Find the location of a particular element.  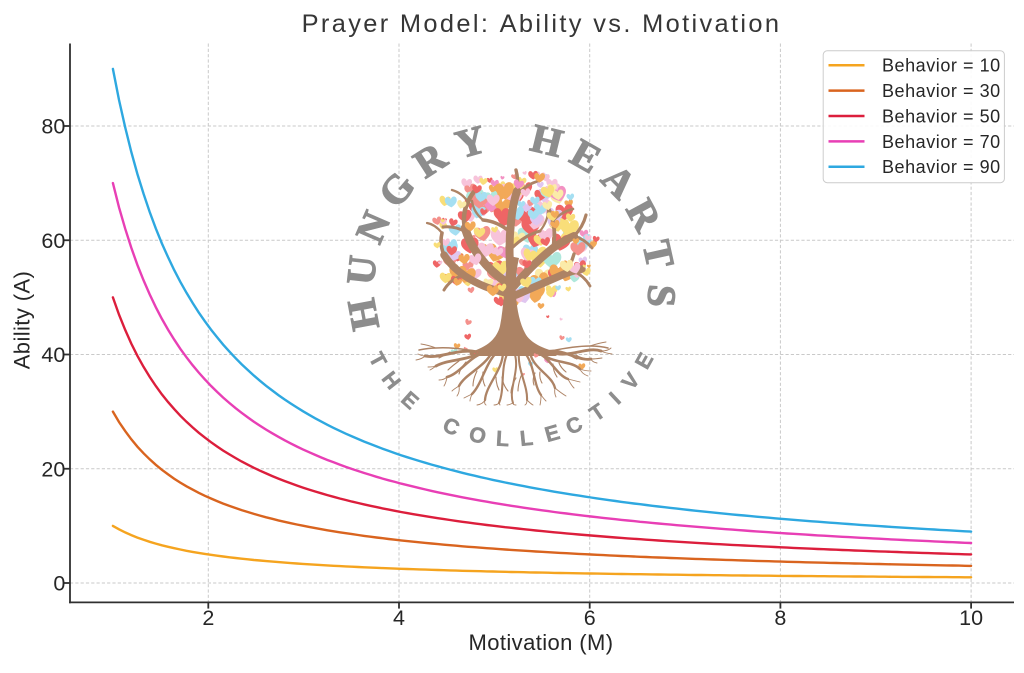

svg-text:Prayer Model: Ability vs. Moti: Prayer Model: Ability vs. Motivation is located at coordinates (542, 24).